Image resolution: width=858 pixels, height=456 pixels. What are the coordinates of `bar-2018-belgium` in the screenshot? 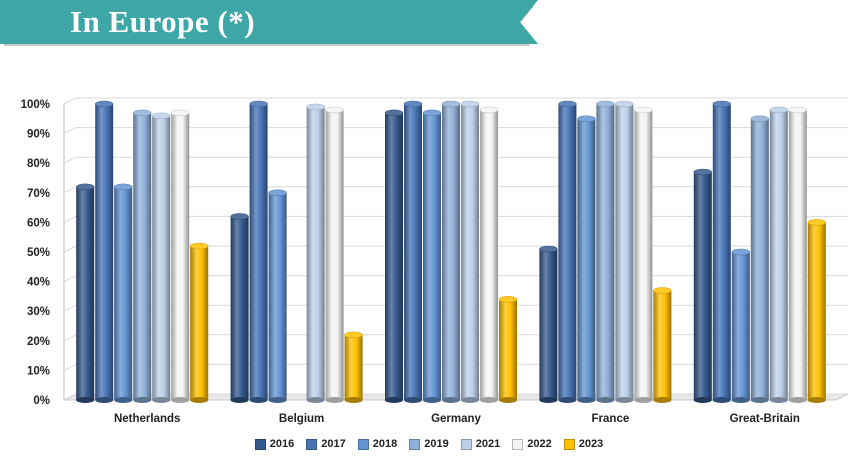 It's located at (277, 296).